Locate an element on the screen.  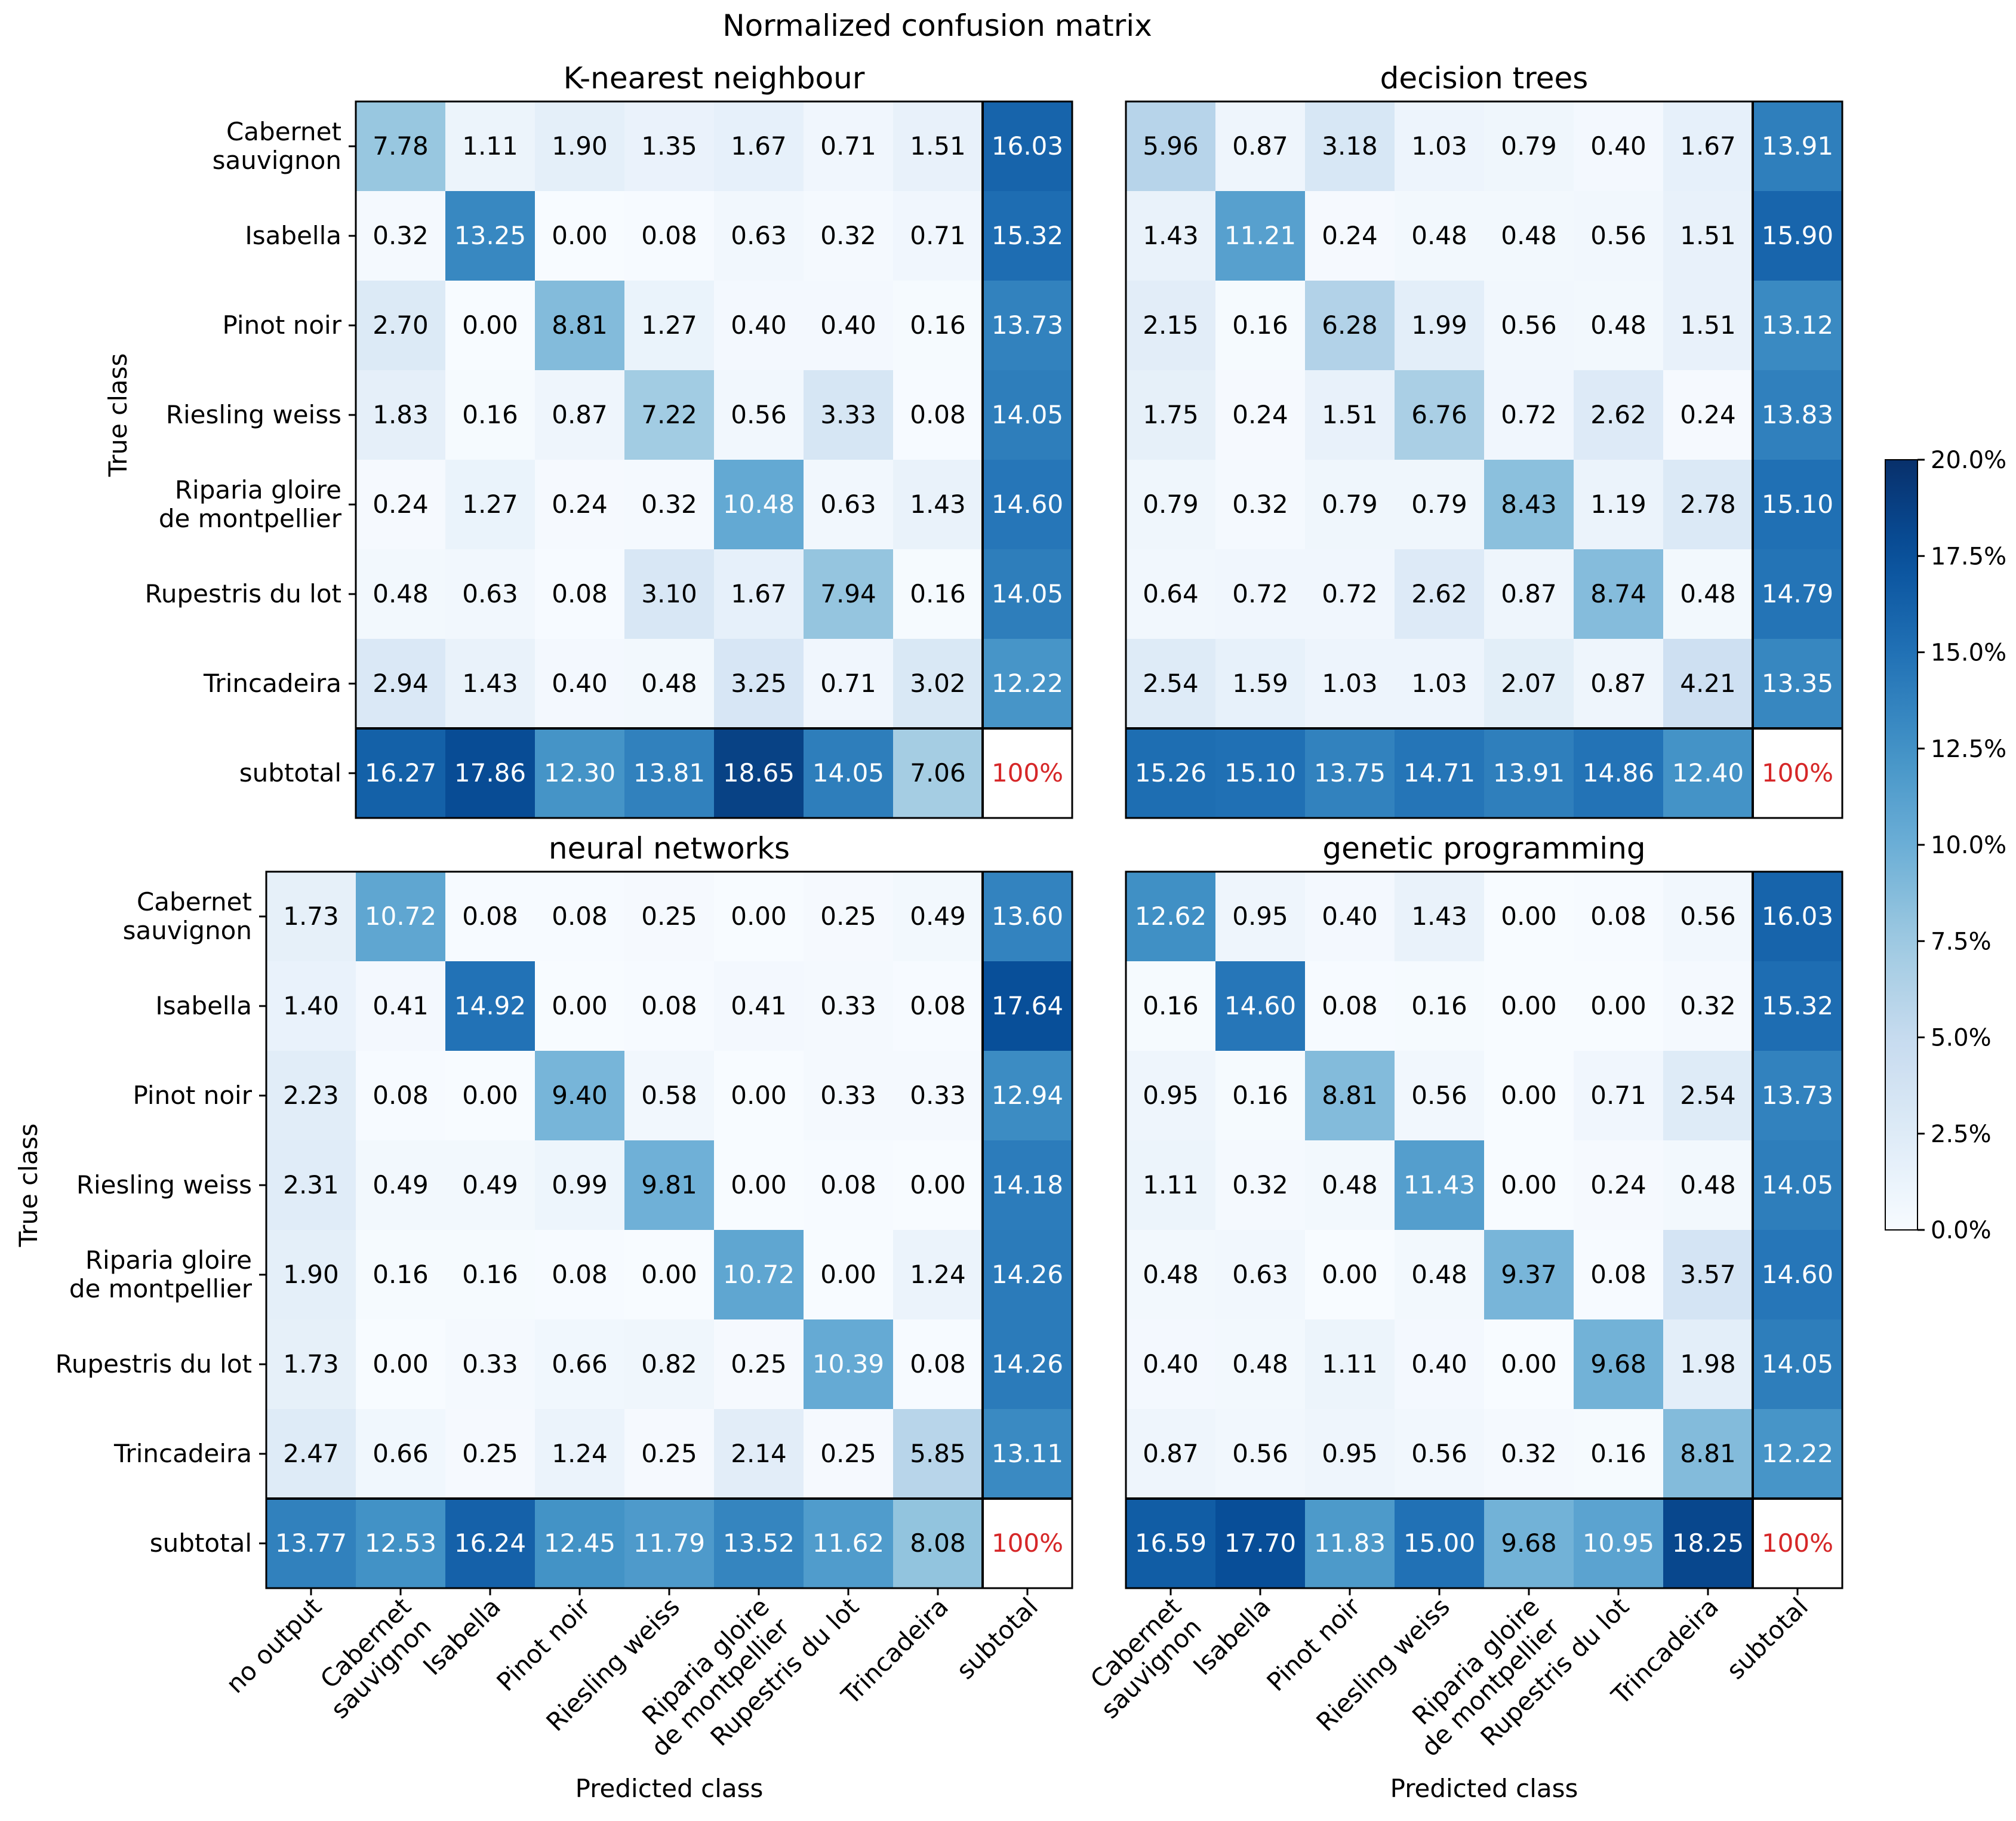
colorbar-tick-label: 20.0% is located at coordinates (1968, 460).